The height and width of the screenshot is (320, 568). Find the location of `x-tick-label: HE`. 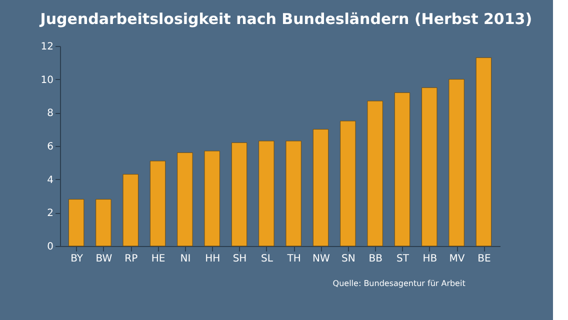

x-tick-label: HE is located at coordinates (158, 259).